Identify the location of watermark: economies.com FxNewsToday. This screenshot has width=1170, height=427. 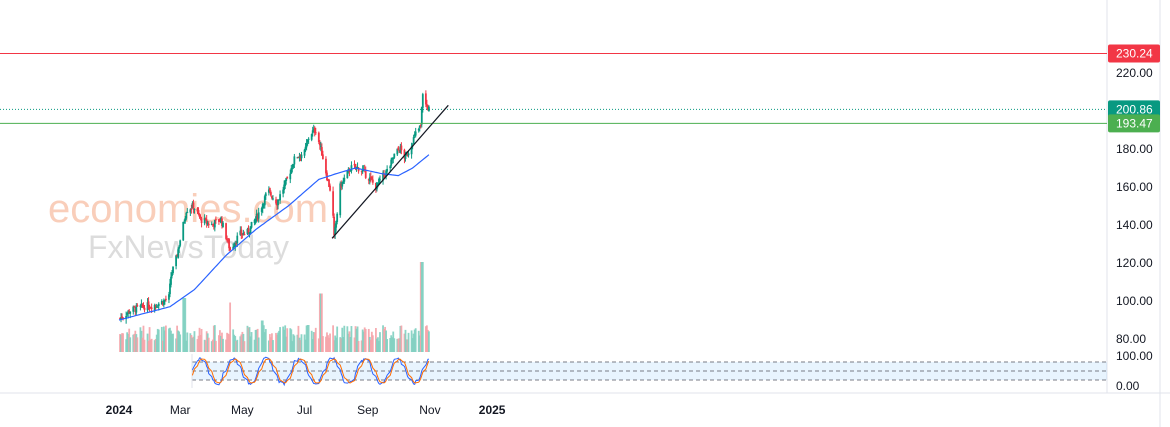
(188, 226).